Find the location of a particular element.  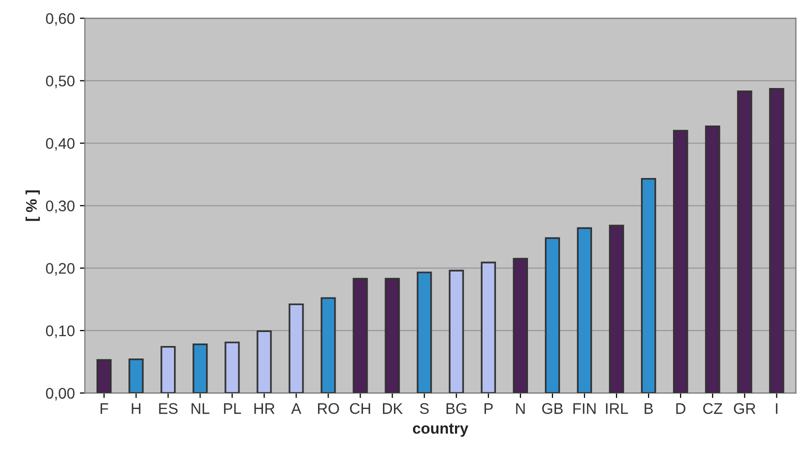

x-tick-label: N is located at coordinates (520, 408).